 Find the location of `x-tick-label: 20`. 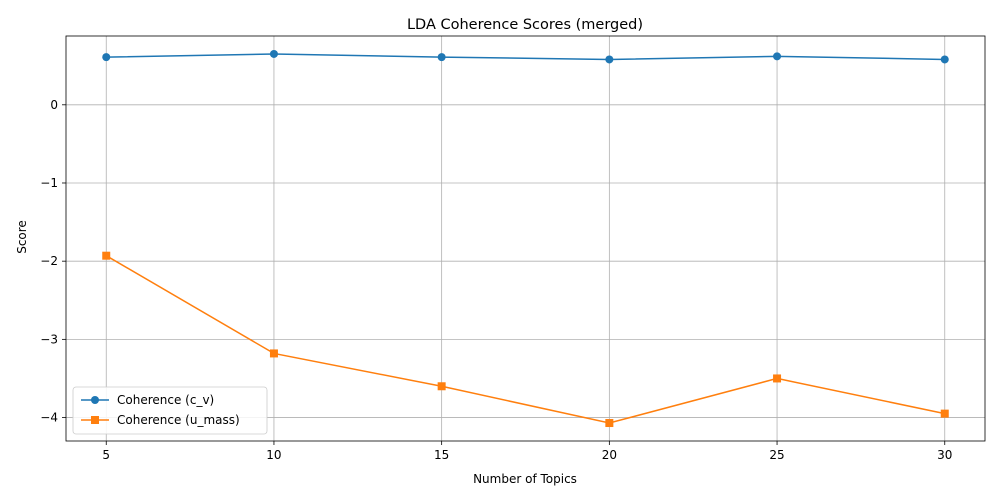

x-tick-label: 20 is located at coordinates (609, 455).